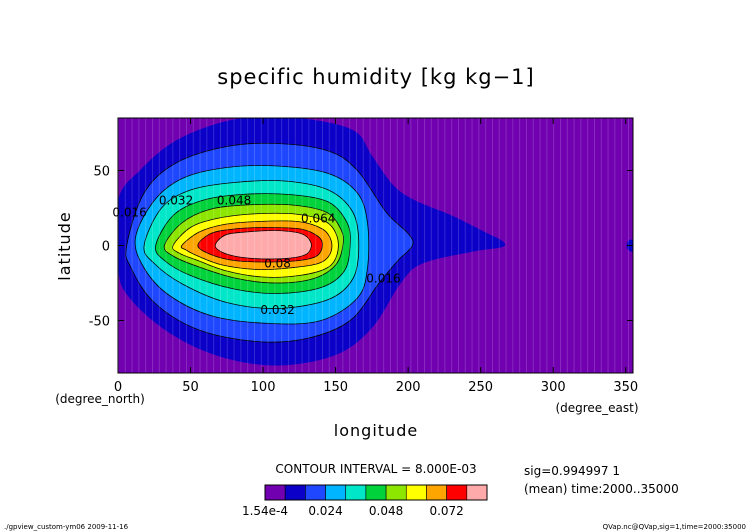  I want to click on x-tick-label: 50, so click(190, 387).